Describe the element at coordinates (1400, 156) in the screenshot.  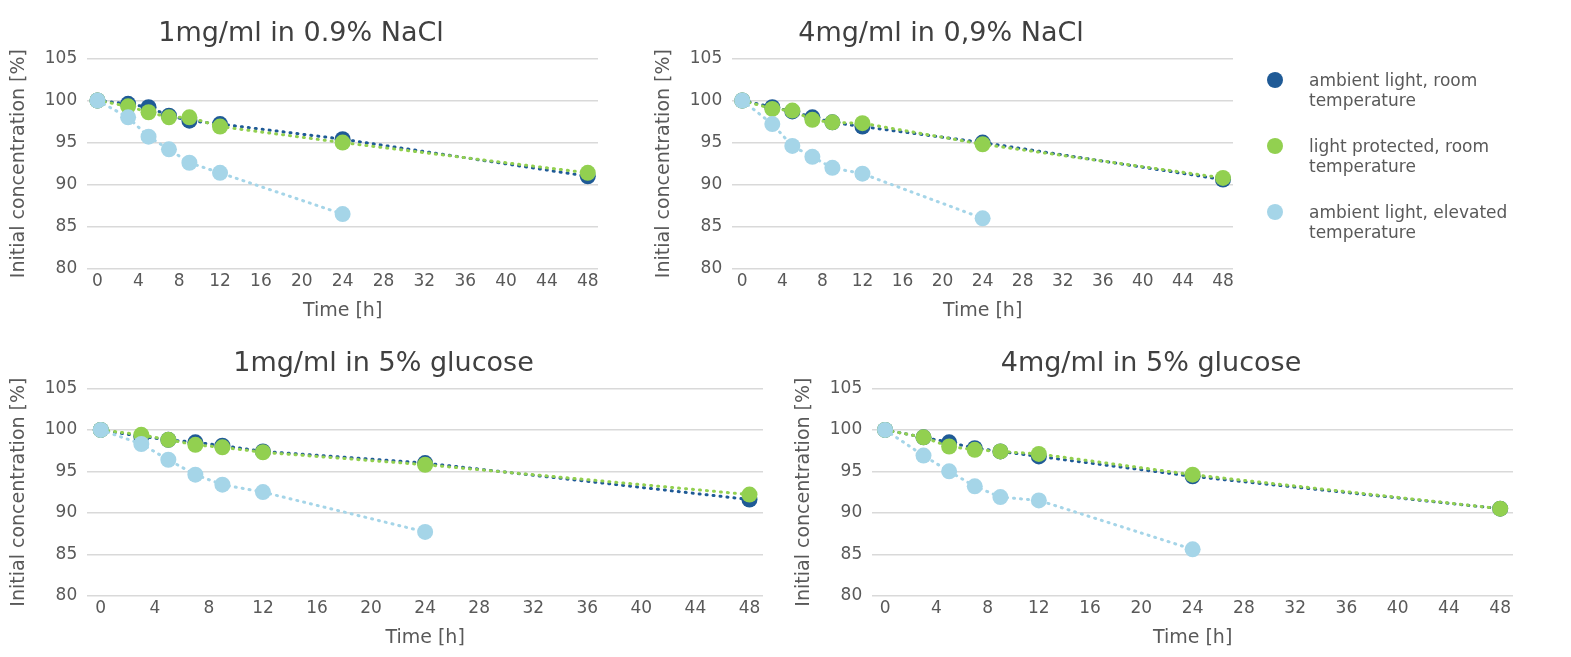
I see `legend-label: light protected, room temperature` at that location.